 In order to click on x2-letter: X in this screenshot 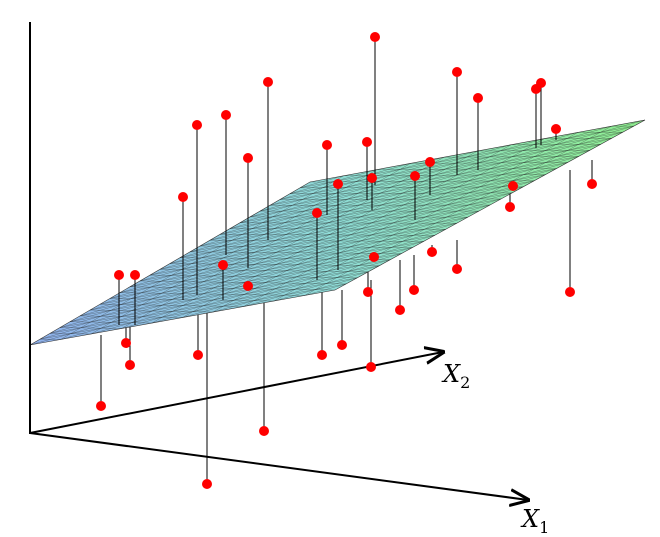, I will do `click(451, 374)`.